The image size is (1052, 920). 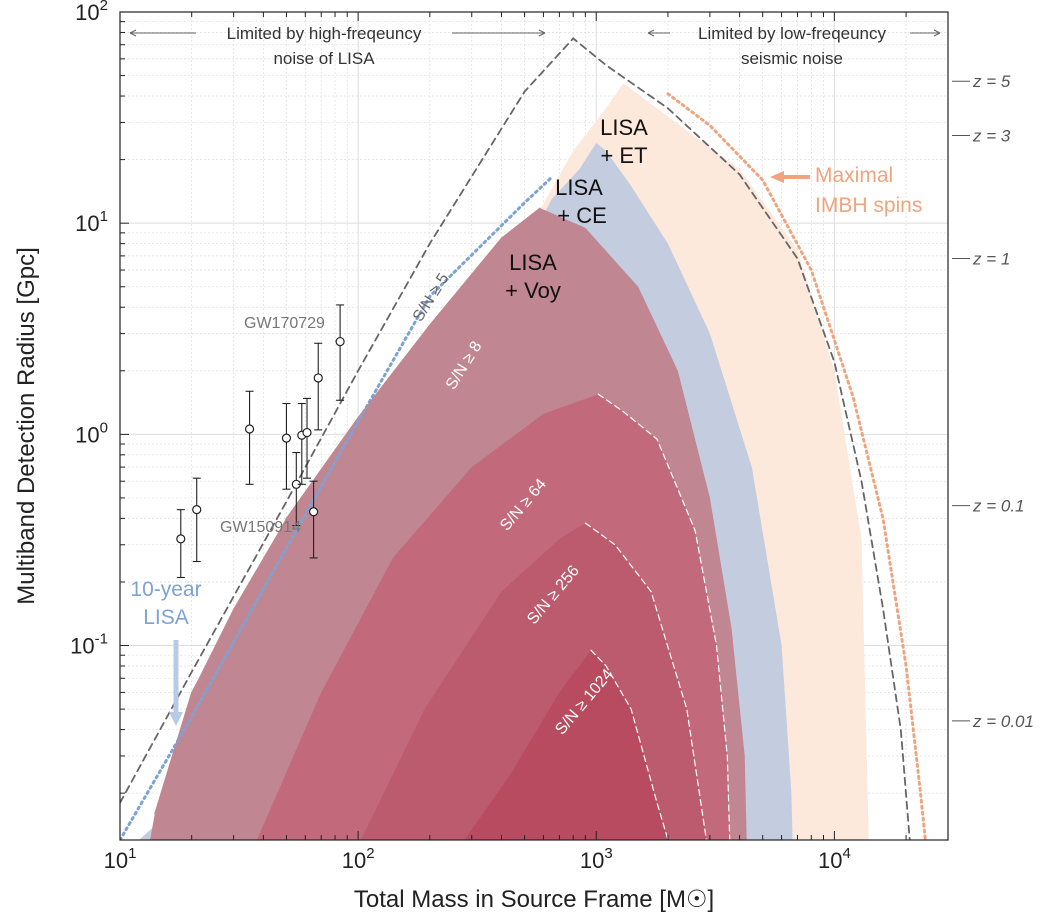 What do you see at coordinates (165, 589) in the screenshot?
I see `lisa-label-1: 10-year` at bounding box center [165, 589].